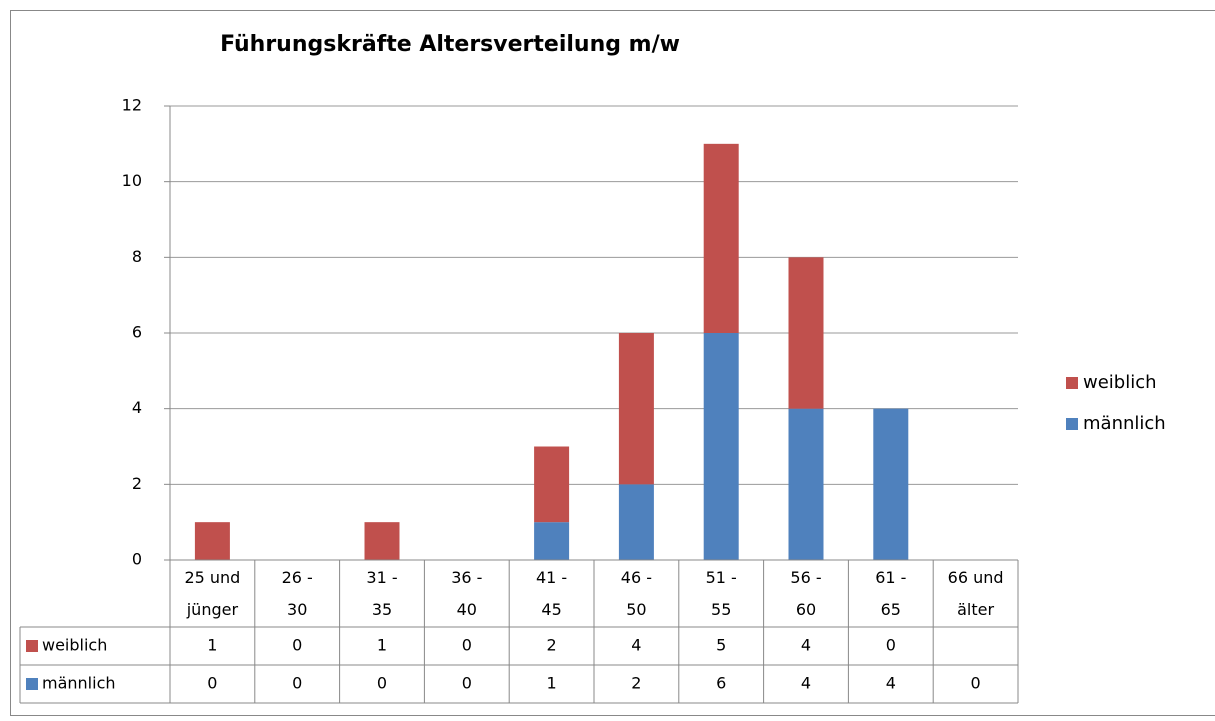  I want to click on table-row-label: weiblich, so click(74, 645).